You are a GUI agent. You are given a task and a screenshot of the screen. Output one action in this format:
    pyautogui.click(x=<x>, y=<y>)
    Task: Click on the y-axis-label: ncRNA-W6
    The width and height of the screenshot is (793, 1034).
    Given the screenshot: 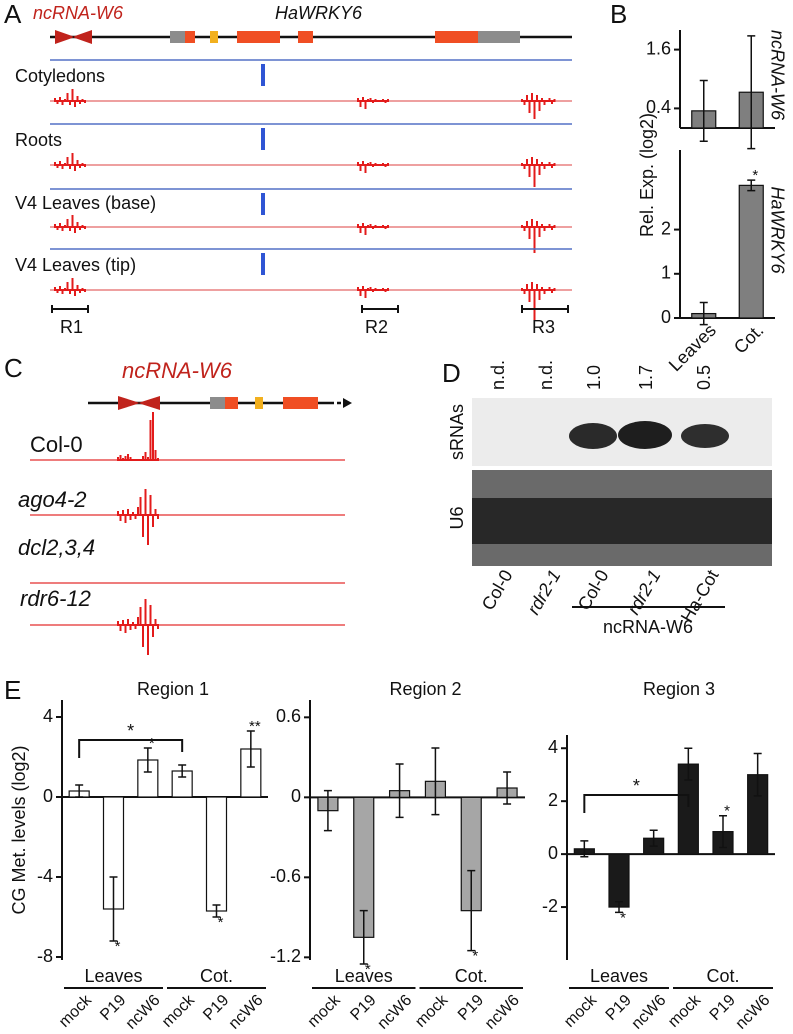 What is the action you would take?
    pyautogui.click(x=777, y=75)
    